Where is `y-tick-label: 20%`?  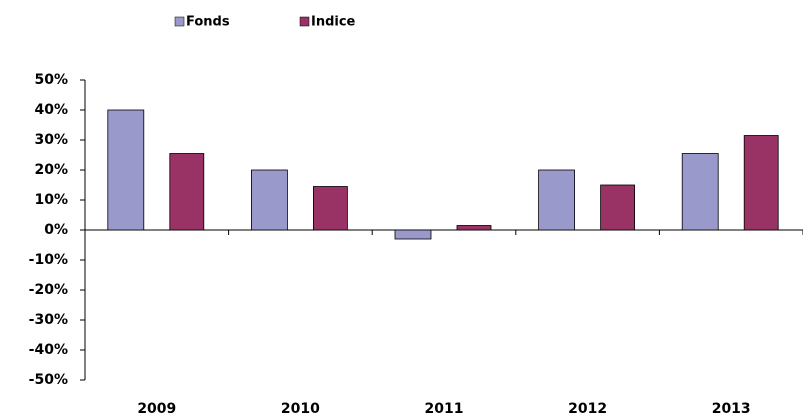
y-tick-label: 20% is located at coordinates (51, 170).